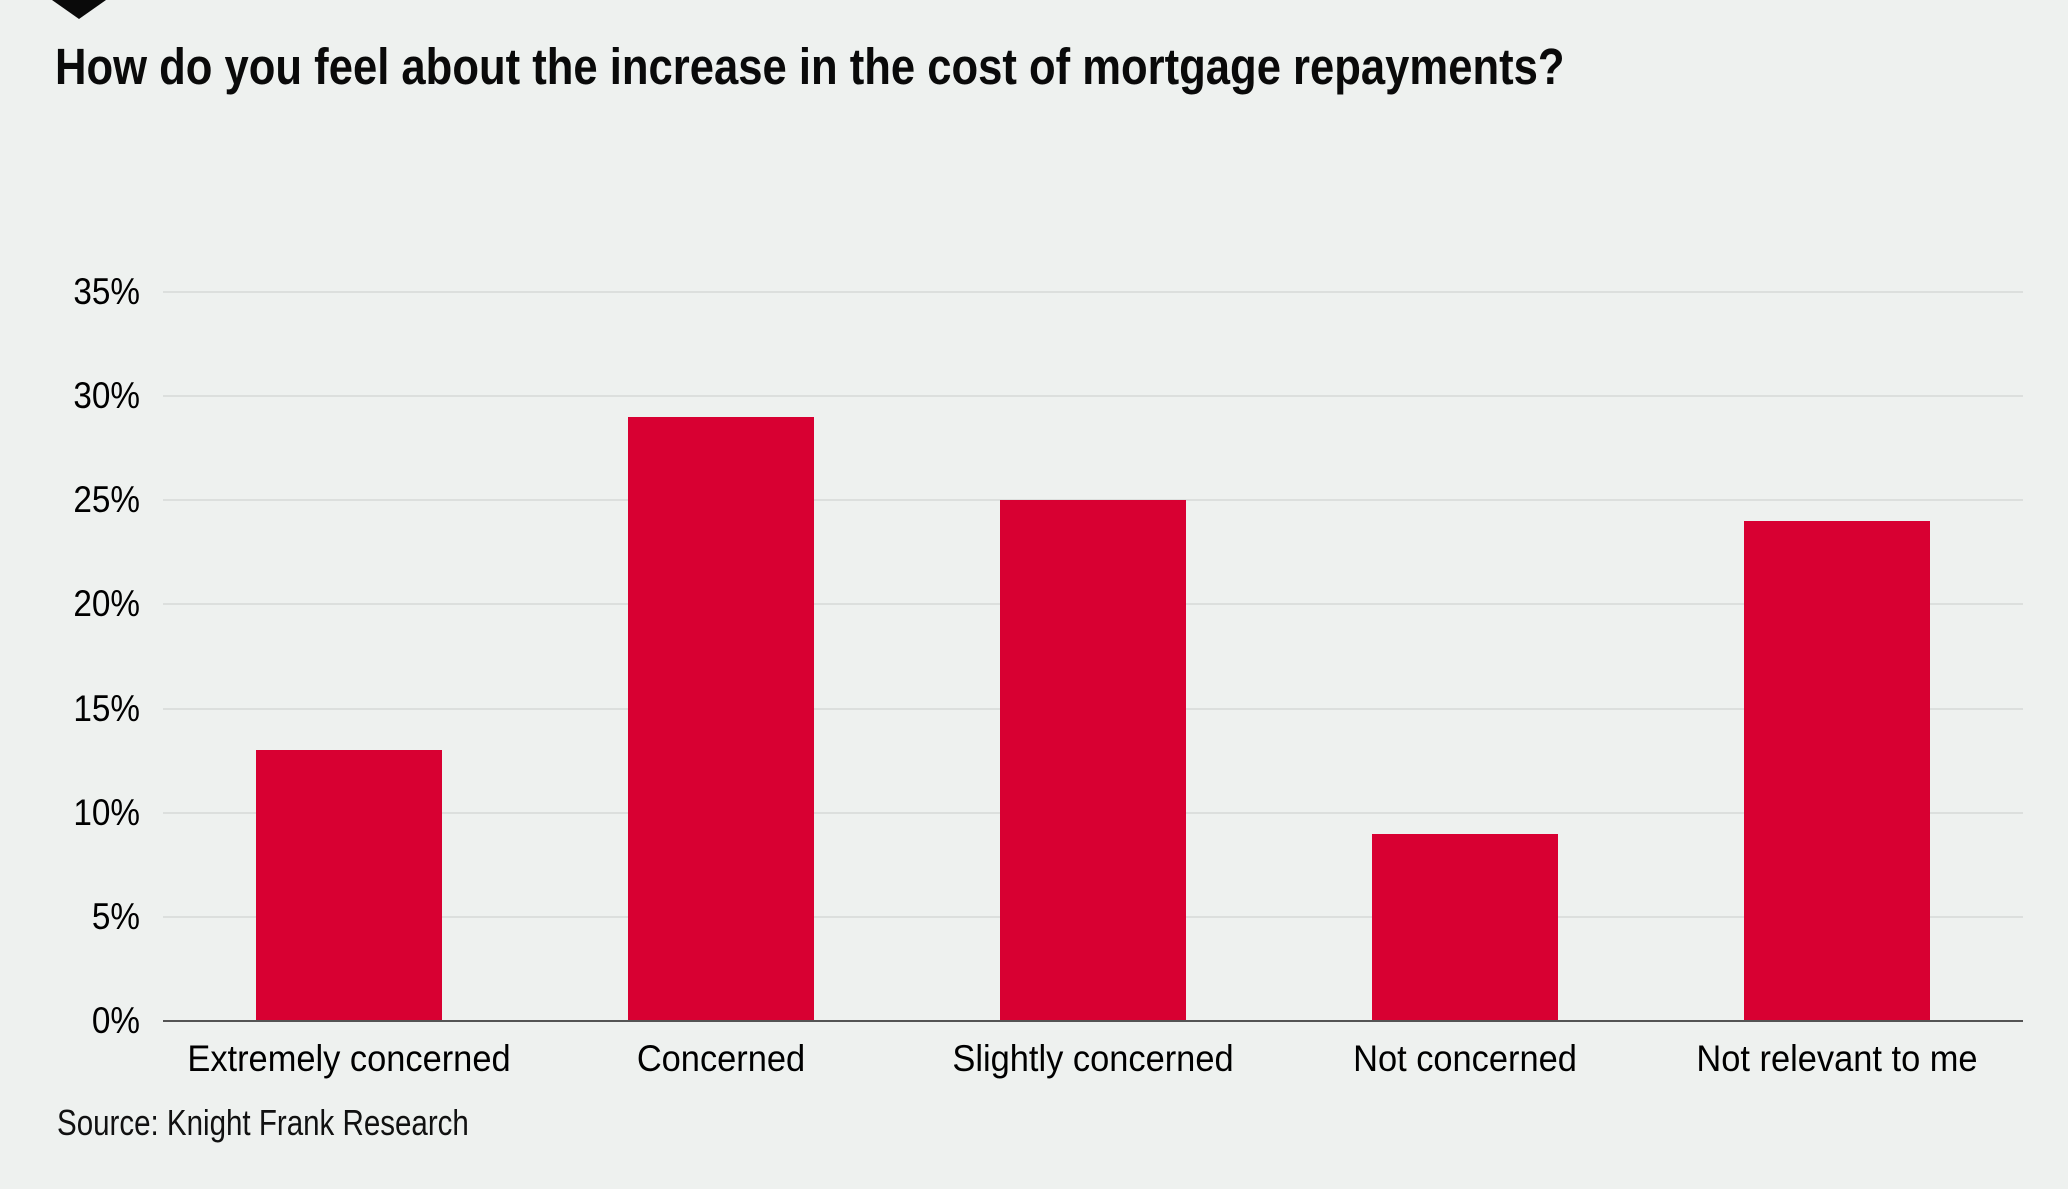 The width and height of the screenshot is (2068, 1189). I want to click on x-category-label-not-concerned: Not concerned, so click(1465, 1058).